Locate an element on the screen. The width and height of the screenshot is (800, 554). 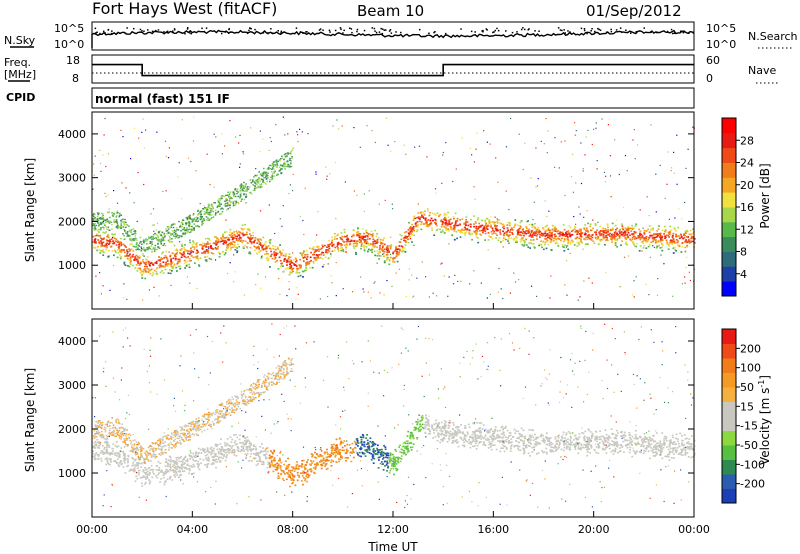
colorbar-swatch is located at coordinates (729, 229).